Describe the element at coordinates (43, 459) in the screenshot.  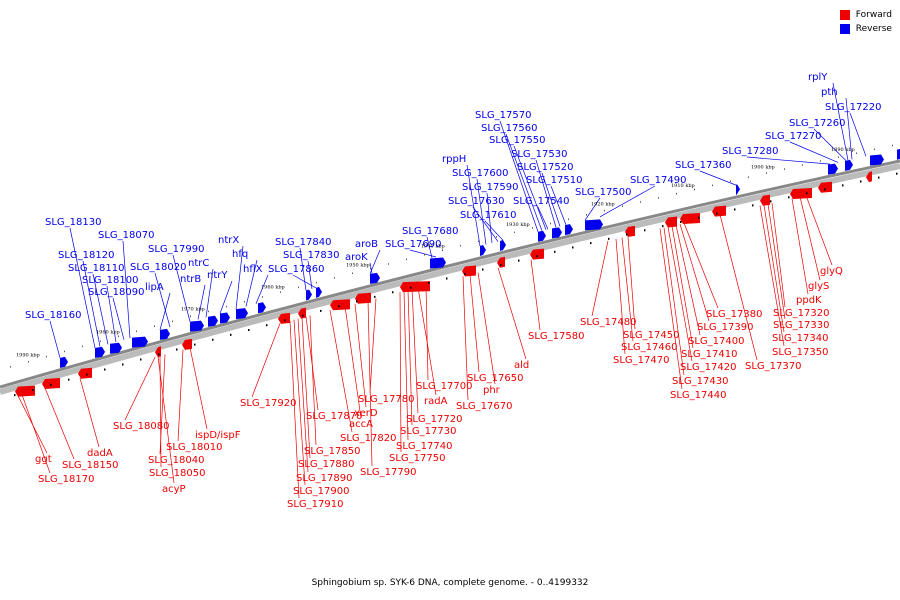
I see `gene-label: ggt` at that location.